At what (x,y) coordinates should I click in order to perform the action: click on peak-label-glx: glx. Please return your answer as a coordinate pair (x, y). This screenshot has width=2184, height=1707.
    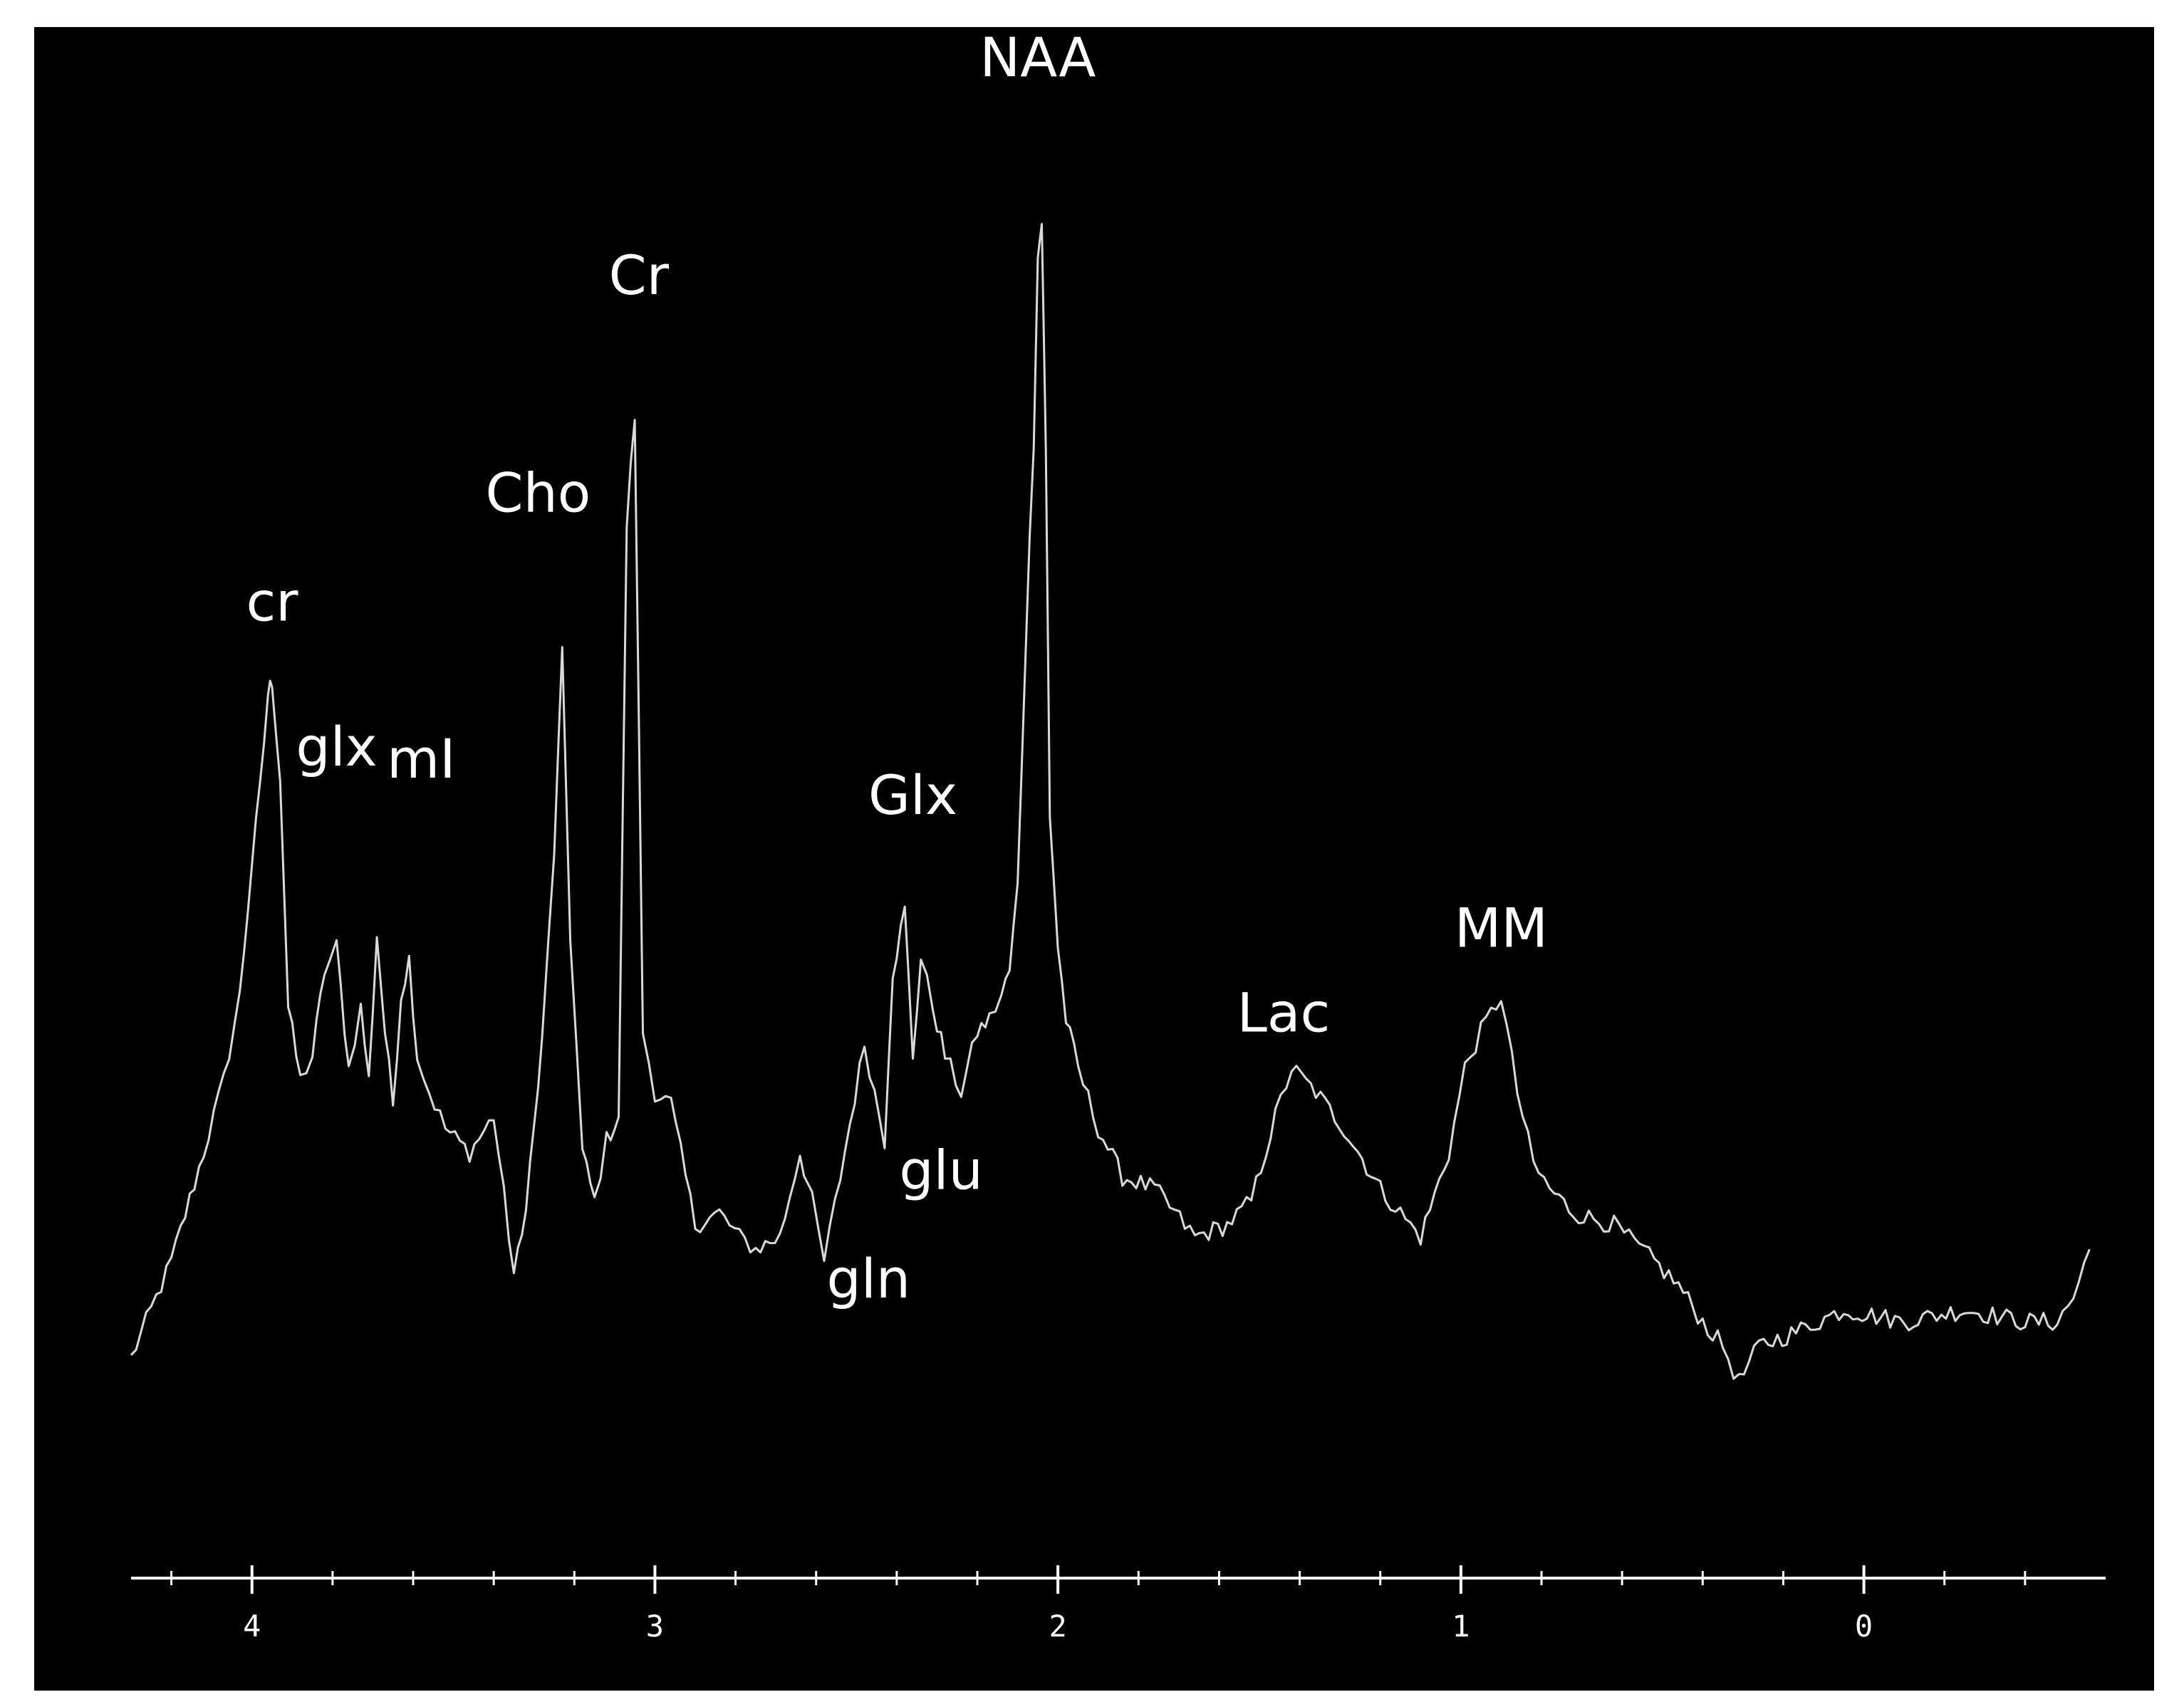
    Looking at the image, I should click on (336, 746).